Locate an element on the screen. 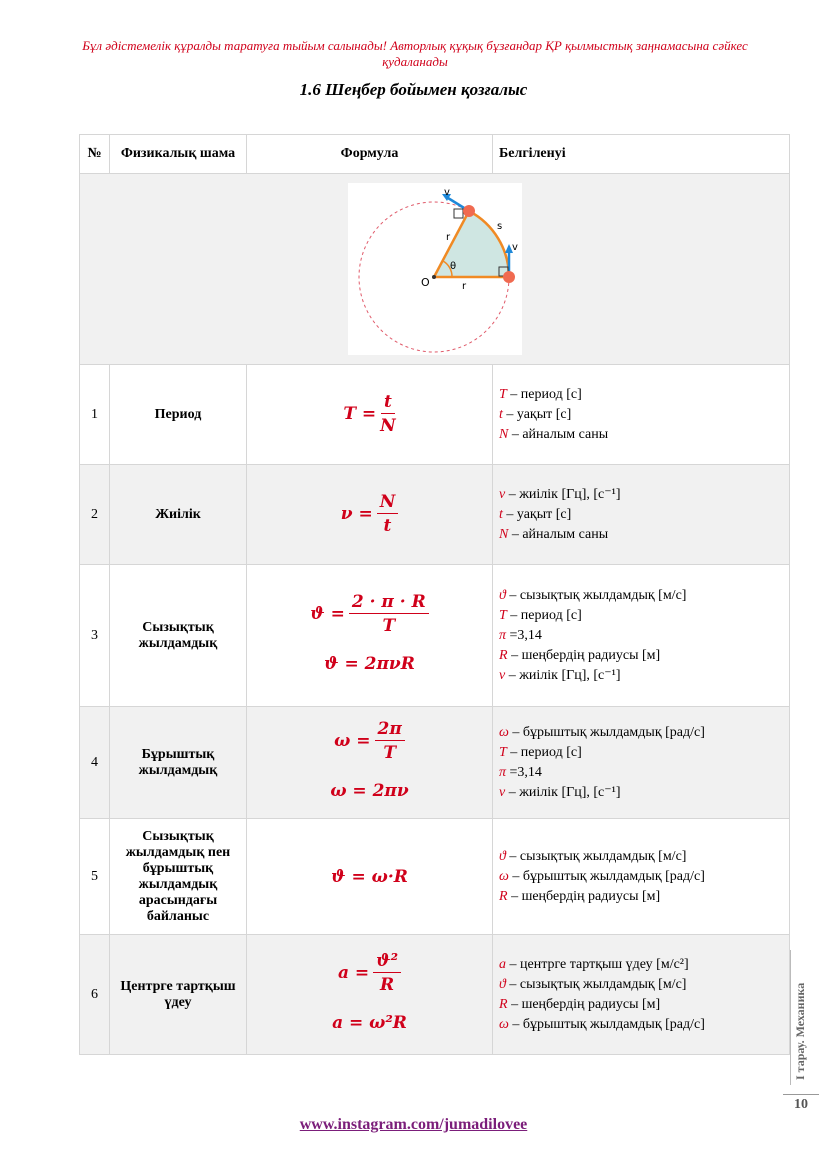 This screenshot has width=827, height=1170. quantity-name: Сызықтық жылдамдық is located at coordinates (178, 635).